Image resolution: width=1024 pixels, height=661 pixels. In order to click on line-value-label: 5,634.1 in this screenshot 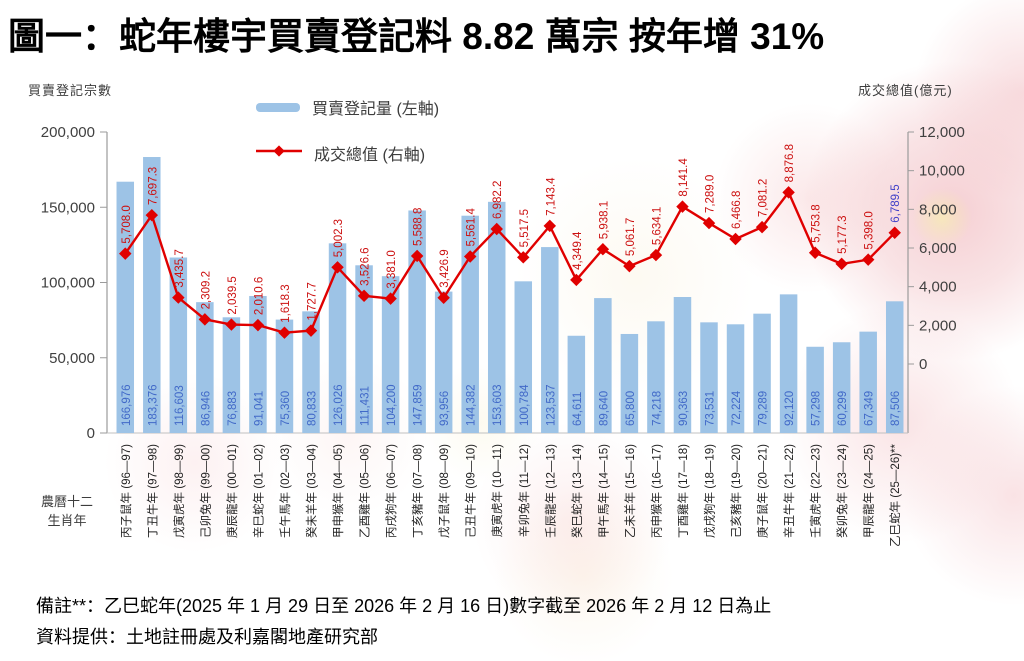, I will do `click(657, 226)`.